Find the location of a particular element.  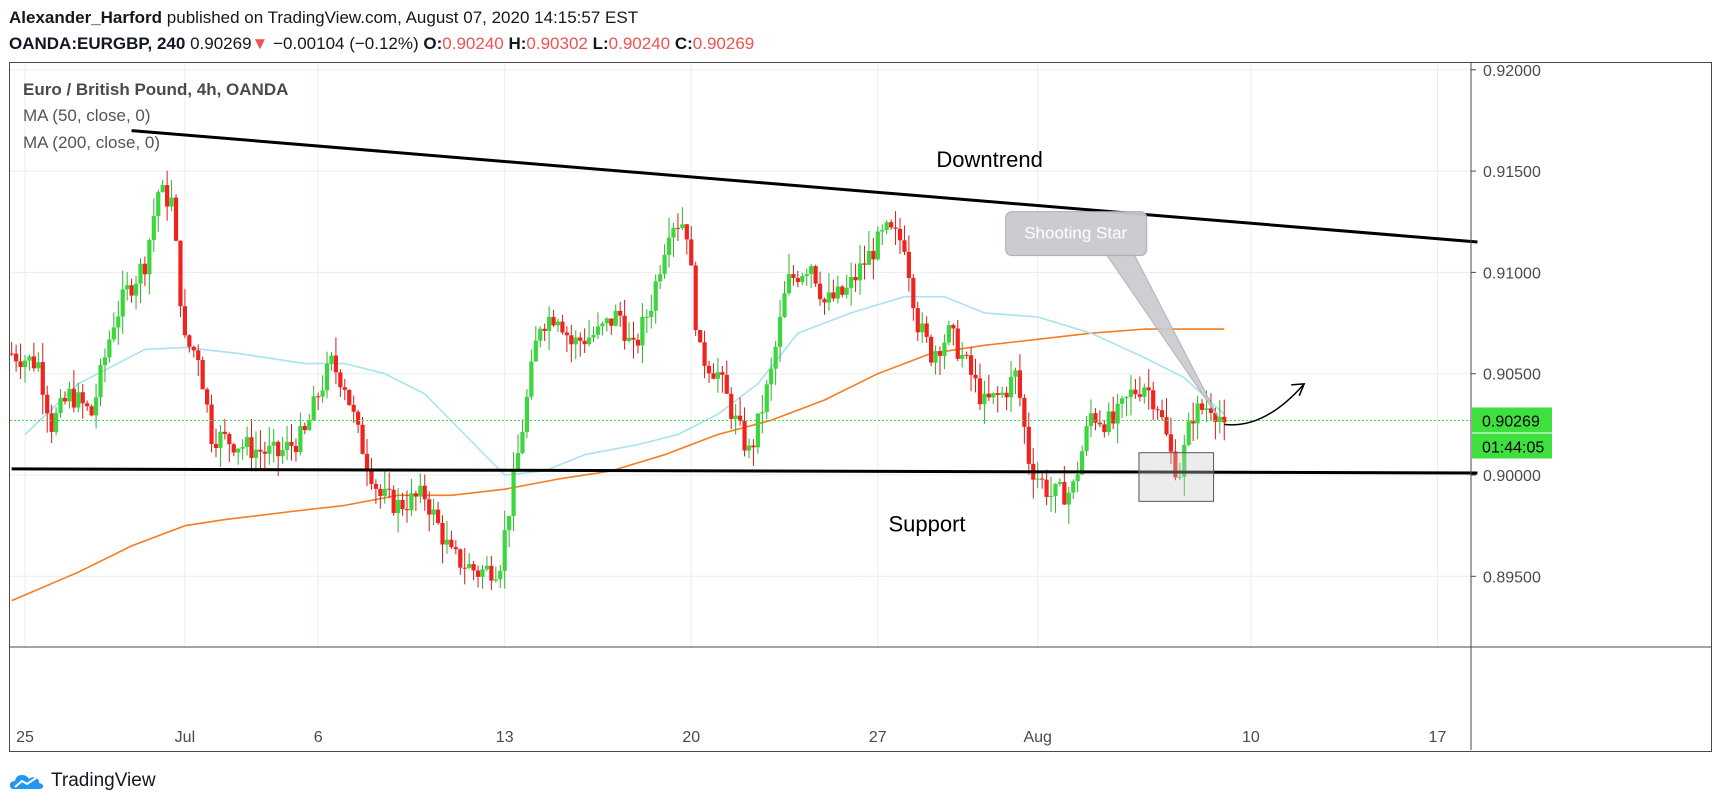

low-value: 0.90240 is located at coordinates (639, 43).